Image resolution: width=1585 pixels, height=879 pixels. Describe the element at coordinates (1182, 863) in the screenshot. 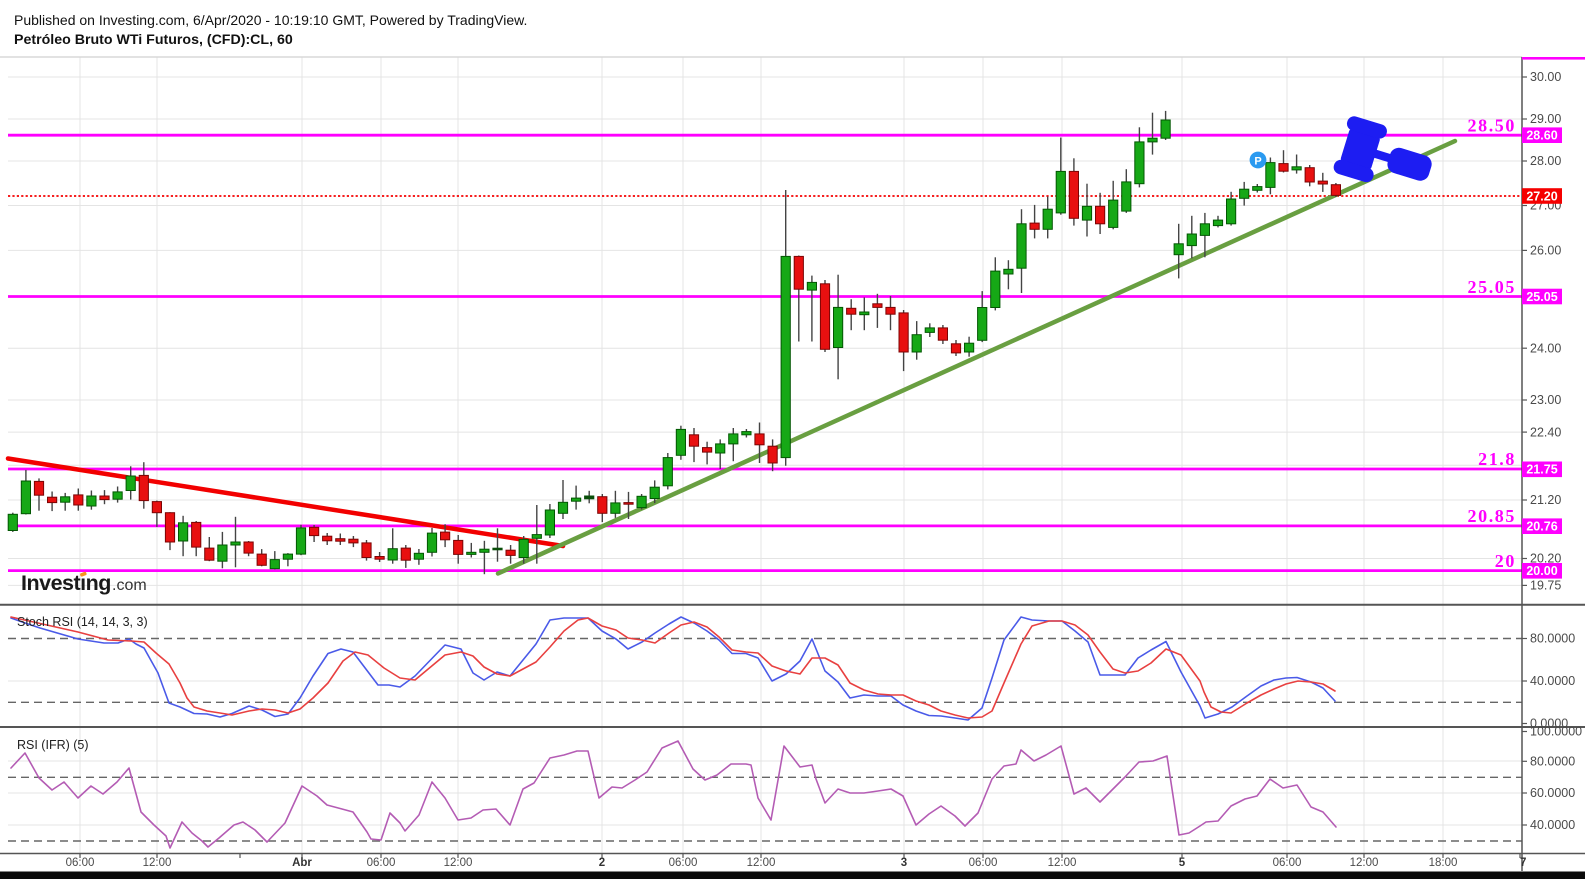

I see `svg-text: 5` at that location.